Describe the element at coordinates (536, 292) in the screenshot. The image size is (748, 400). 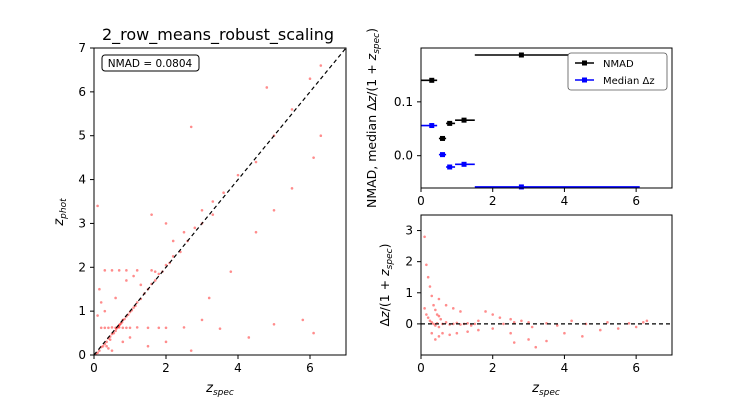
I see `bottom-right-points` at that location.